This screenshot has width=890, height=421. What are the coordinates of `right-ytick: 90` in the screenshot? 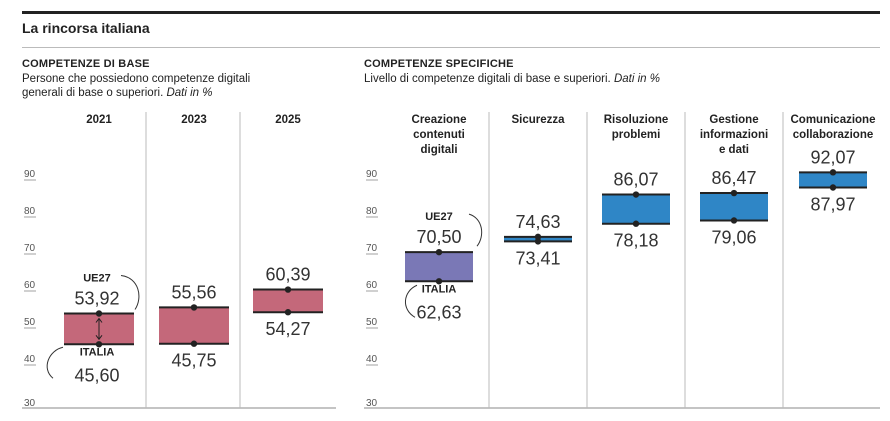 It's located at (372, 174).